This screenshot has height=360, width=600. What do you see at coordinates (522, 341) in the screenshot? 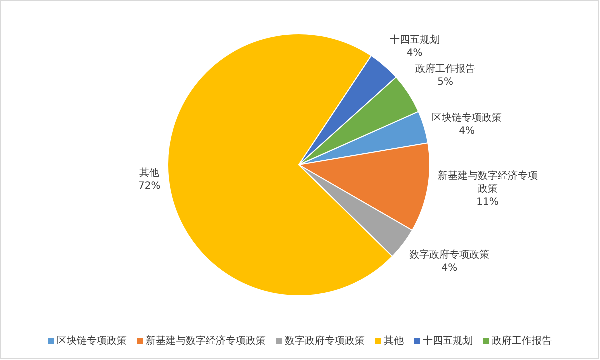
I see `legend-label: 政府工作报告` at bounding box center [522, 341].